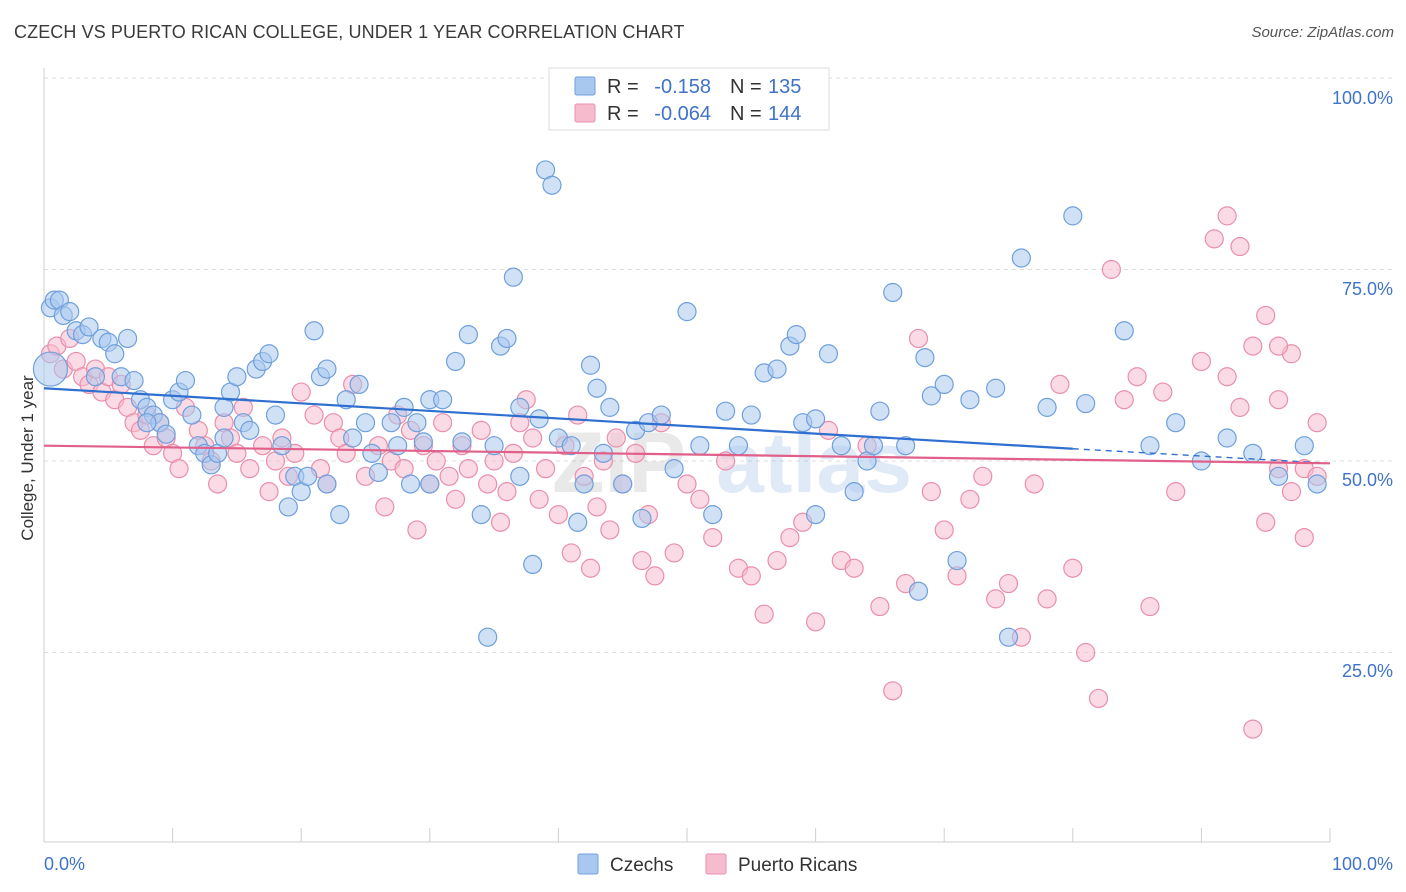  Describe the element at coordinates (641, 865) in the screenshot. I see `bottom-legend-label-czechs: Czechs` at that location.